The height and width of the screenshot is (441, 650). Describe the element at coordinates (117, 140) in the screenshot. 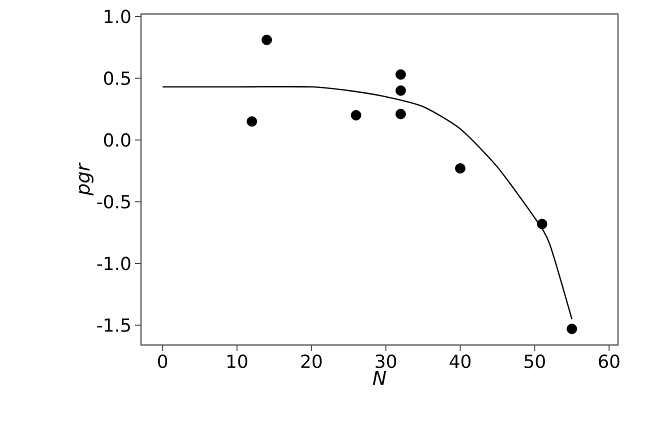

I see `y-tick-label: 0.0` at that location.